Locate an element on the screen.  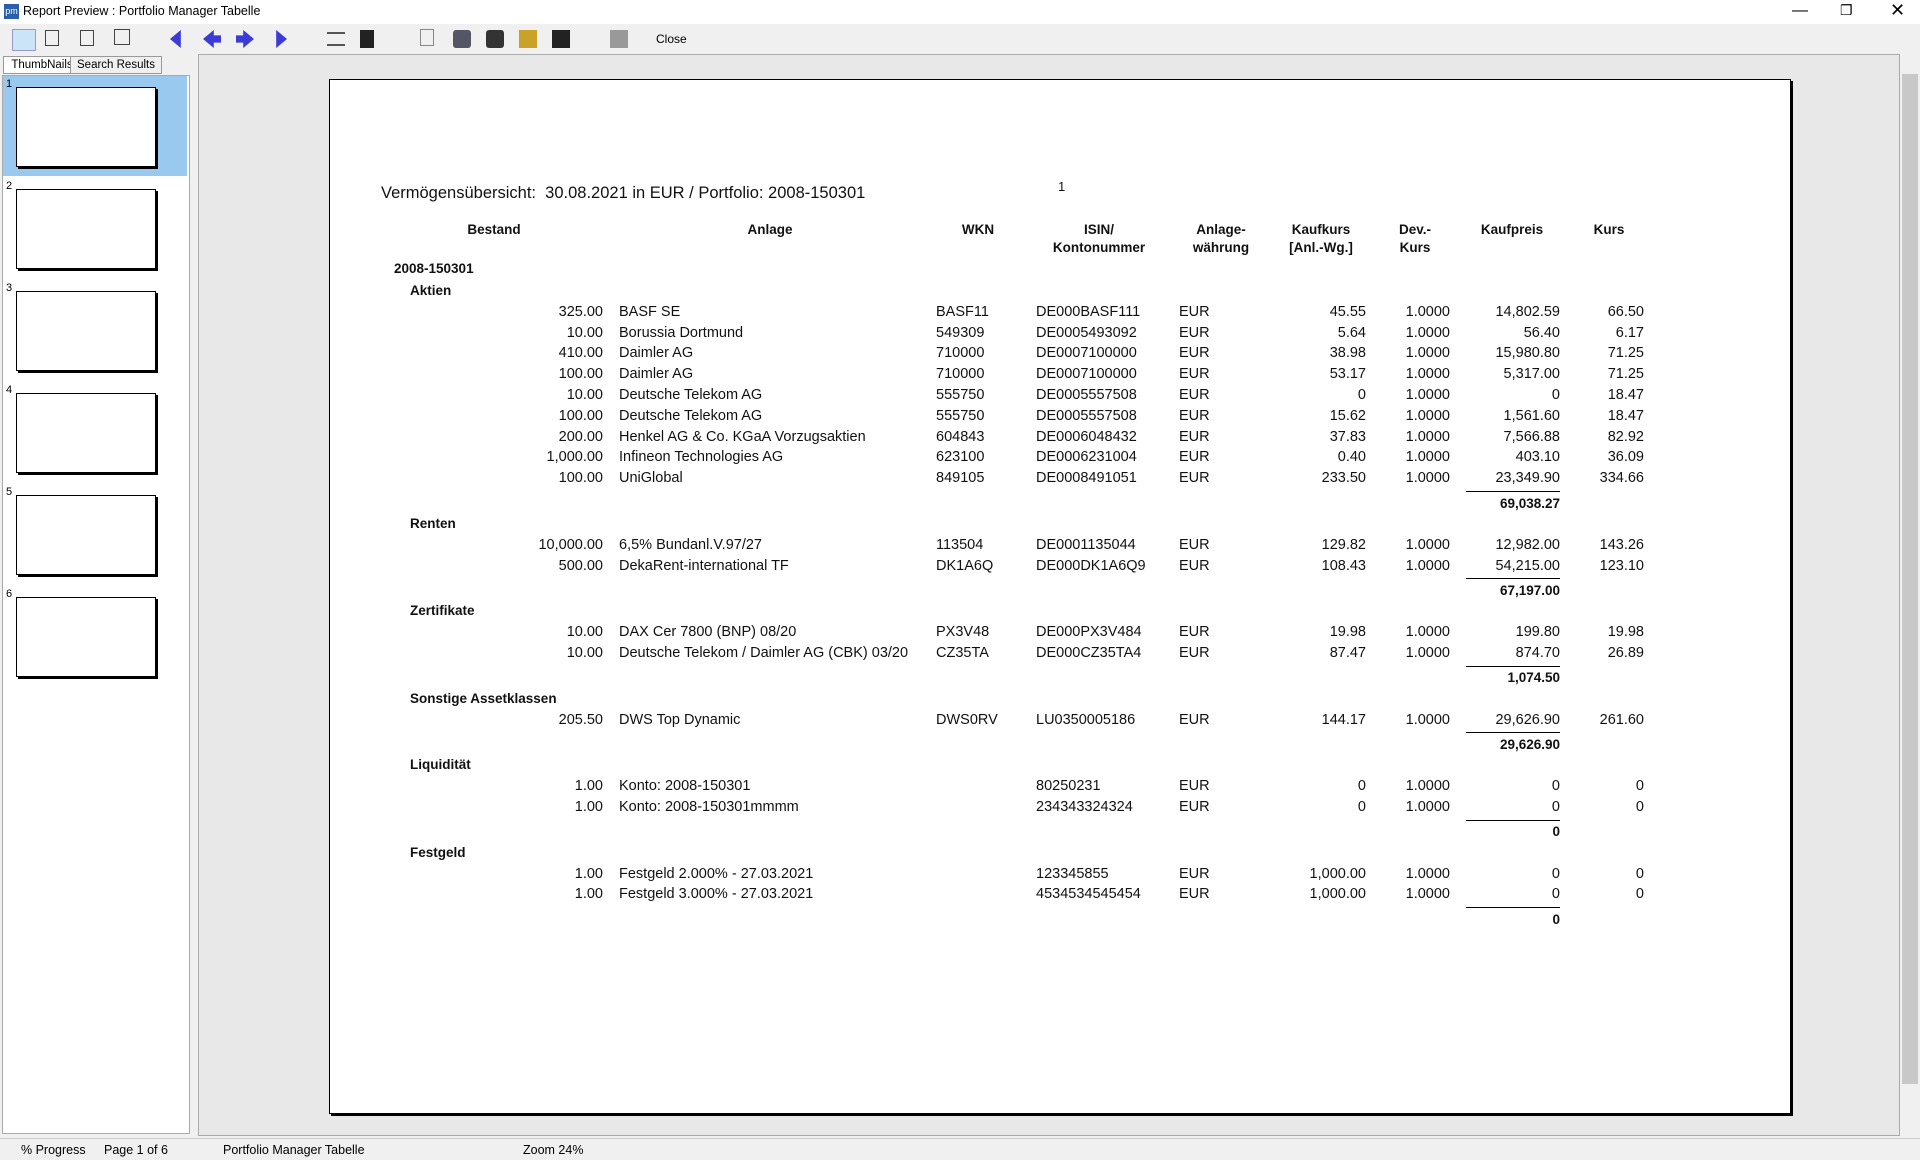
scrollbar is located at coordinates (1910, 594).